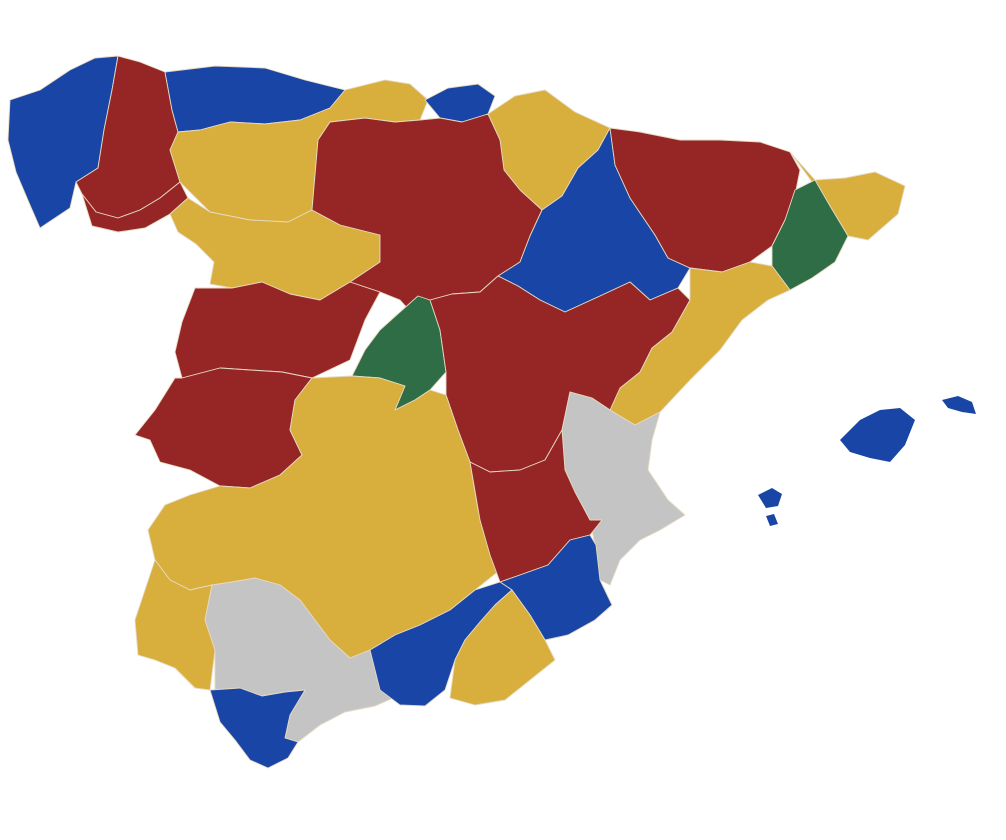  I want to click on region-cadiz, so click(257, 728).